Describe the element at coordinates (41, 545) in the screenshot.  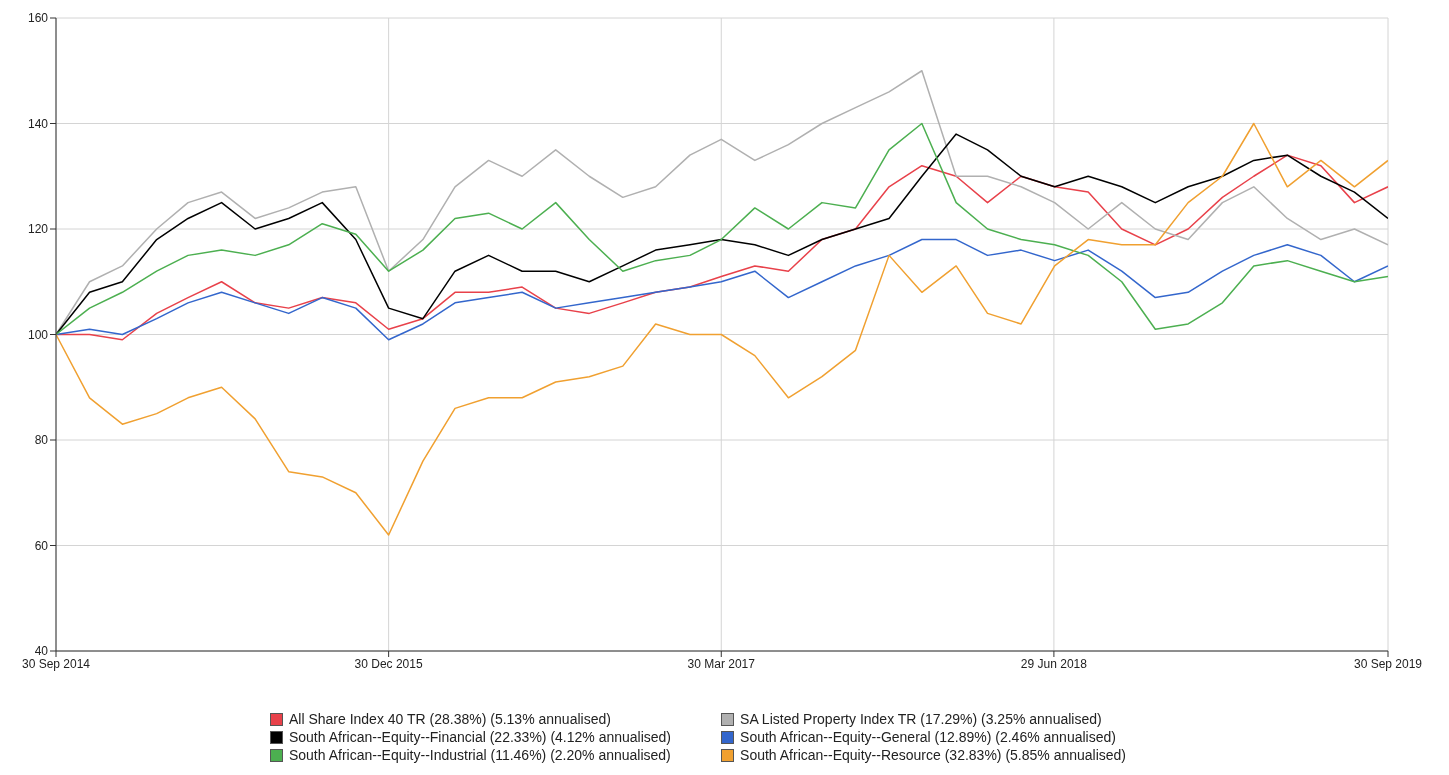
I see `y-tick-label: 60` at that location.